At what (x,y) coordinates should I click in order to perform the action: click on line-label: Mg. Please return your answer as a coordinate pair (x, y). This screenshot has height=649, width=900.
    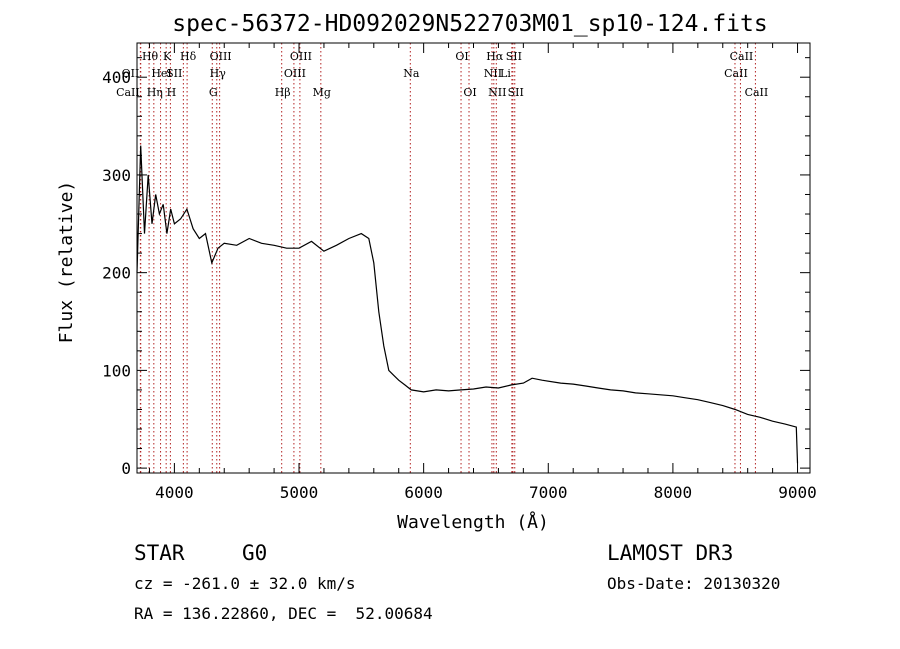
    Looking at the image, I should click on (322, 92).